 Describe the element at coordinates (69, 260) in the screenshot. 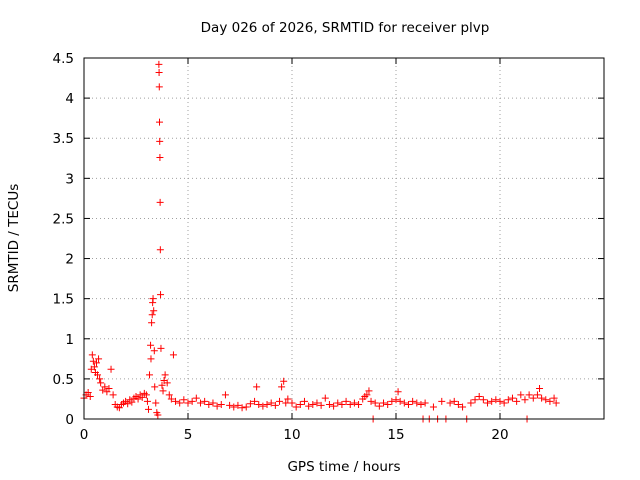

I see `y-tick-label: 2` at that location.